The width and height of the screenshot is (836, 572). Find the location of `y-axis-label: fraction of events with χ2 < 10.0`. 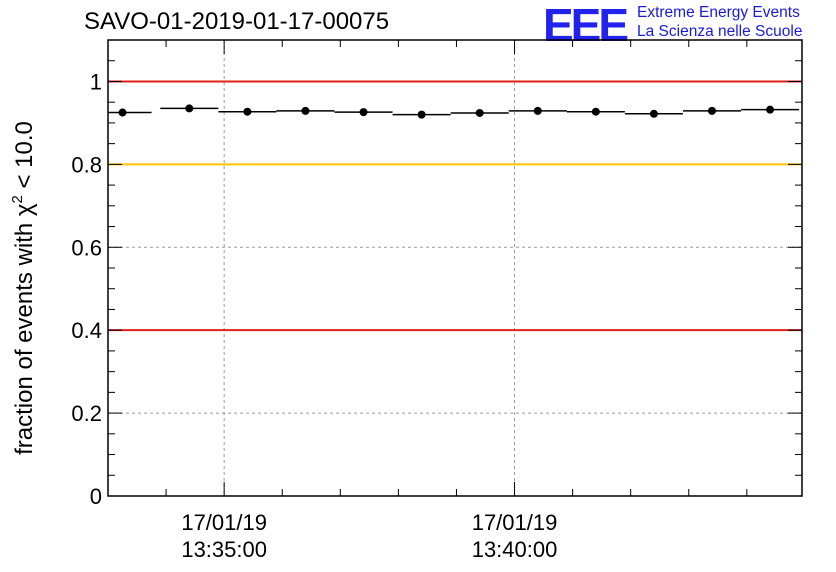

y-axis-label: fraction of events with χ2 < 10.0 is located at coordinates (23, 288).